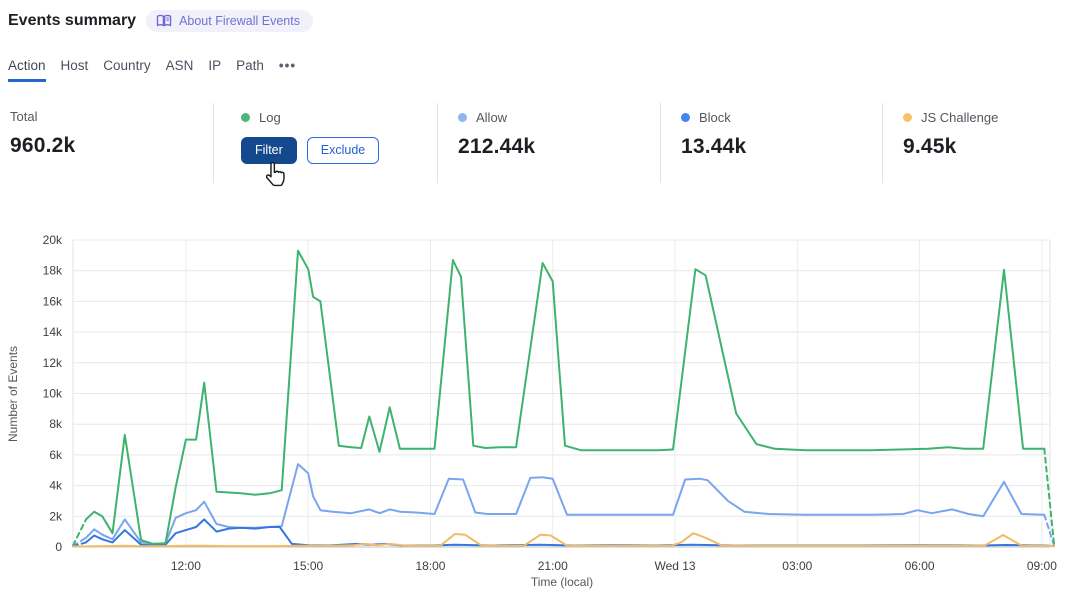 This screenshot has width=1068, height=598. What do you see at coordinates (287, 65) in the screenshot?
I see `more-tabs-icon: •••` at bounding box center [287, 65].